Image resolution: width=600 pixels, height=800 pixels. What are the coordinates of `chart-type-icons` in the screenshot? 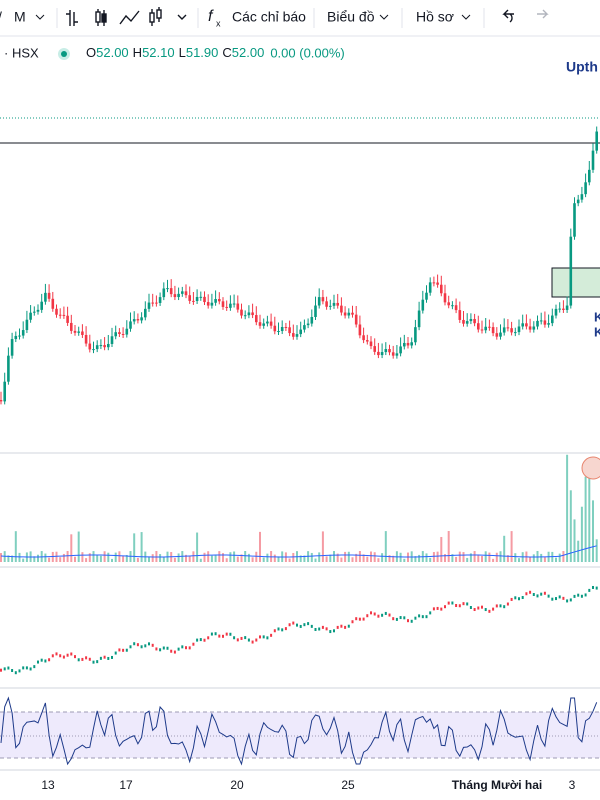 It's located at (126, 16).